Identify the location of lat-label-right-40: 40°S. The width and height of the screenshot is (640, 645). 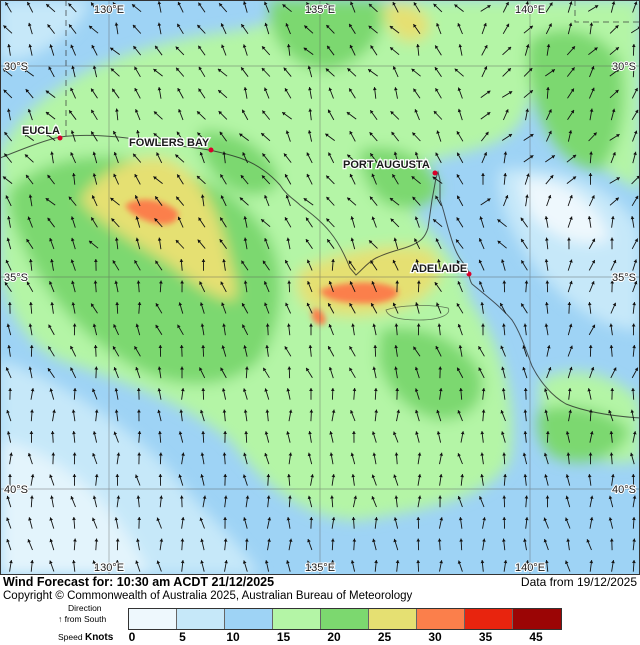
(624, 490).